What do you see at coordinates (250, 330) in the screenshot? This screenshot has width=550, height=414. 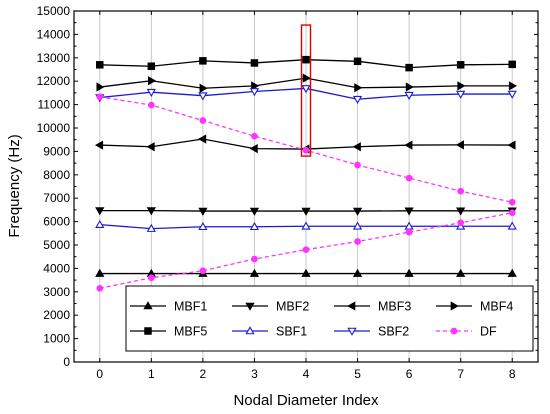 I see `legend-marker-sbf1` at bounding box center [250, 330].